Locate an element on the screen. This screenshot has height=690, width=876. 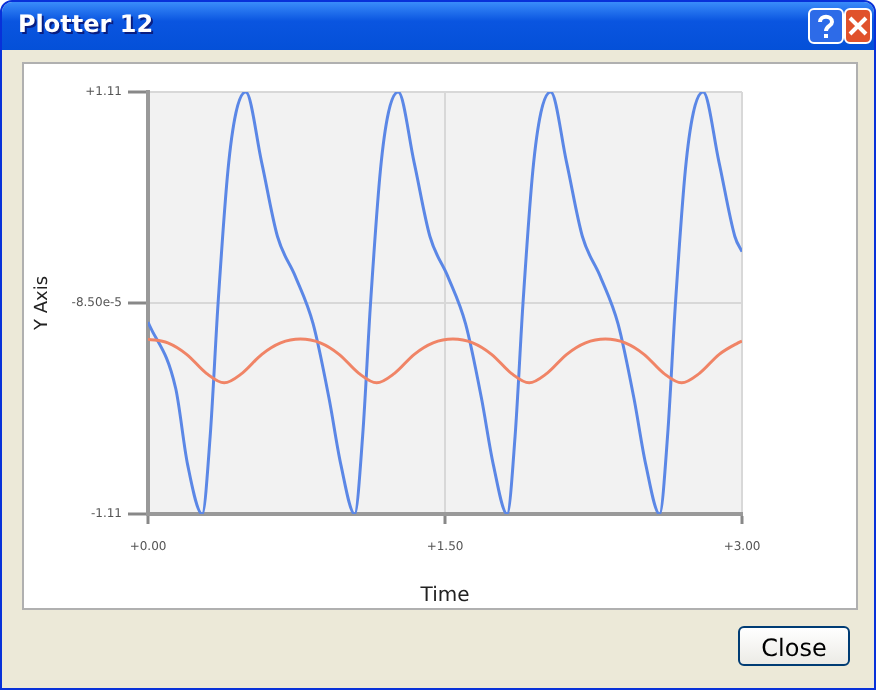
line-series is located at coordinates (445, 361).